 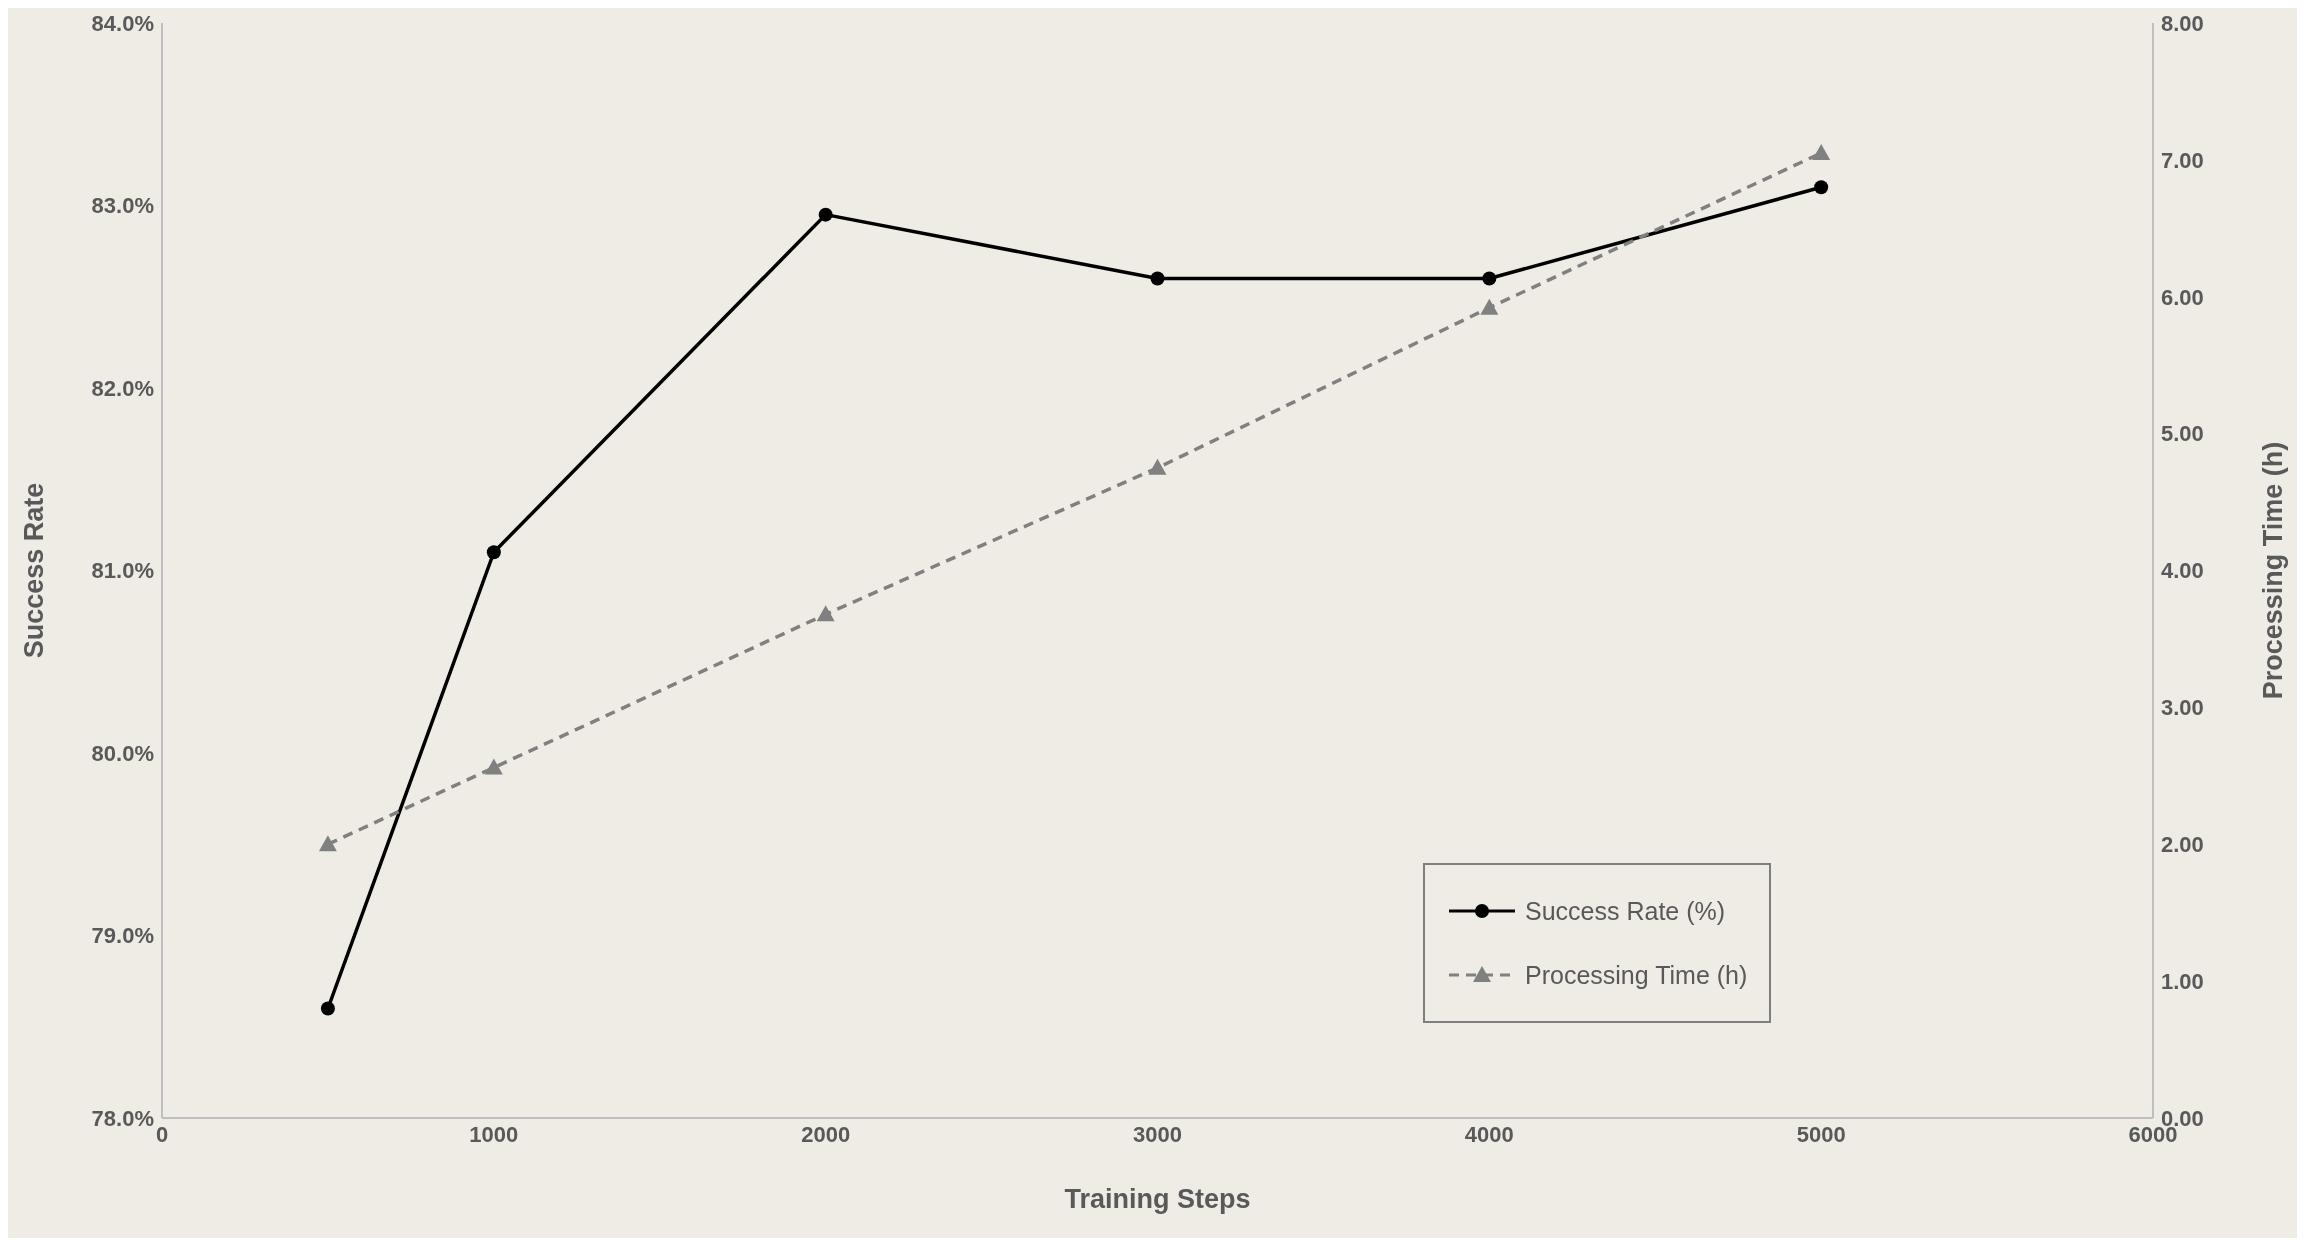 What do you see at coordinates (122, 1118) in the screenshot?
I see `y-tick-label: 78.0%` at bounding box center [122, 1118].